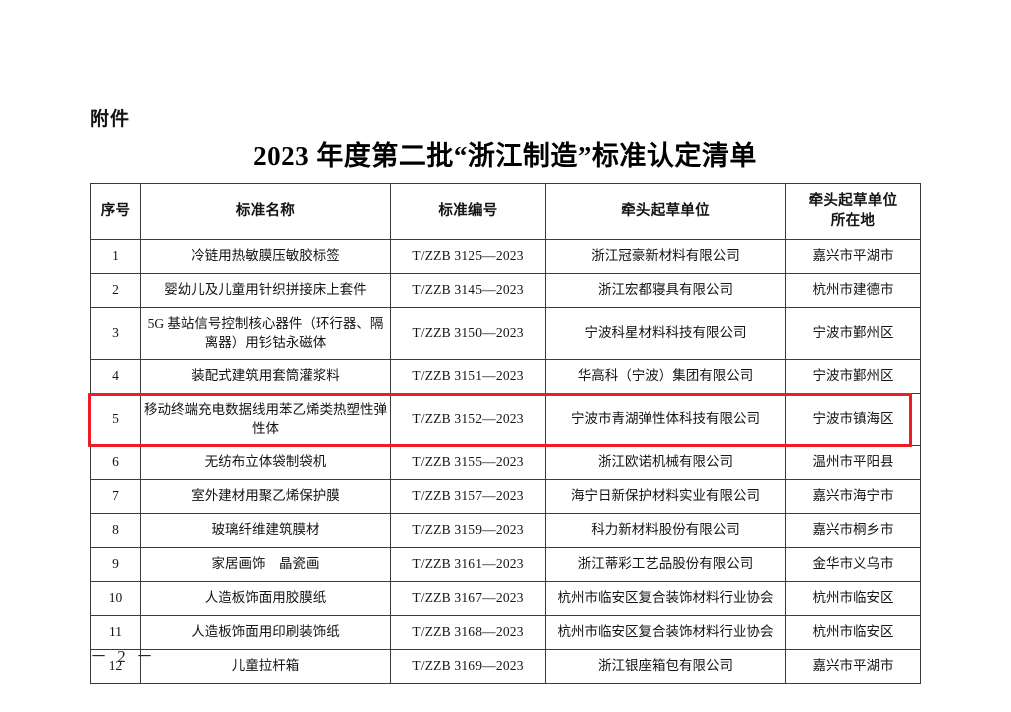  What do you see at coordinates (665, 462) in the screenshot?
I see `table-cell-org: 浙江欧诺机械有限公司` at bounding box center [665, 462].